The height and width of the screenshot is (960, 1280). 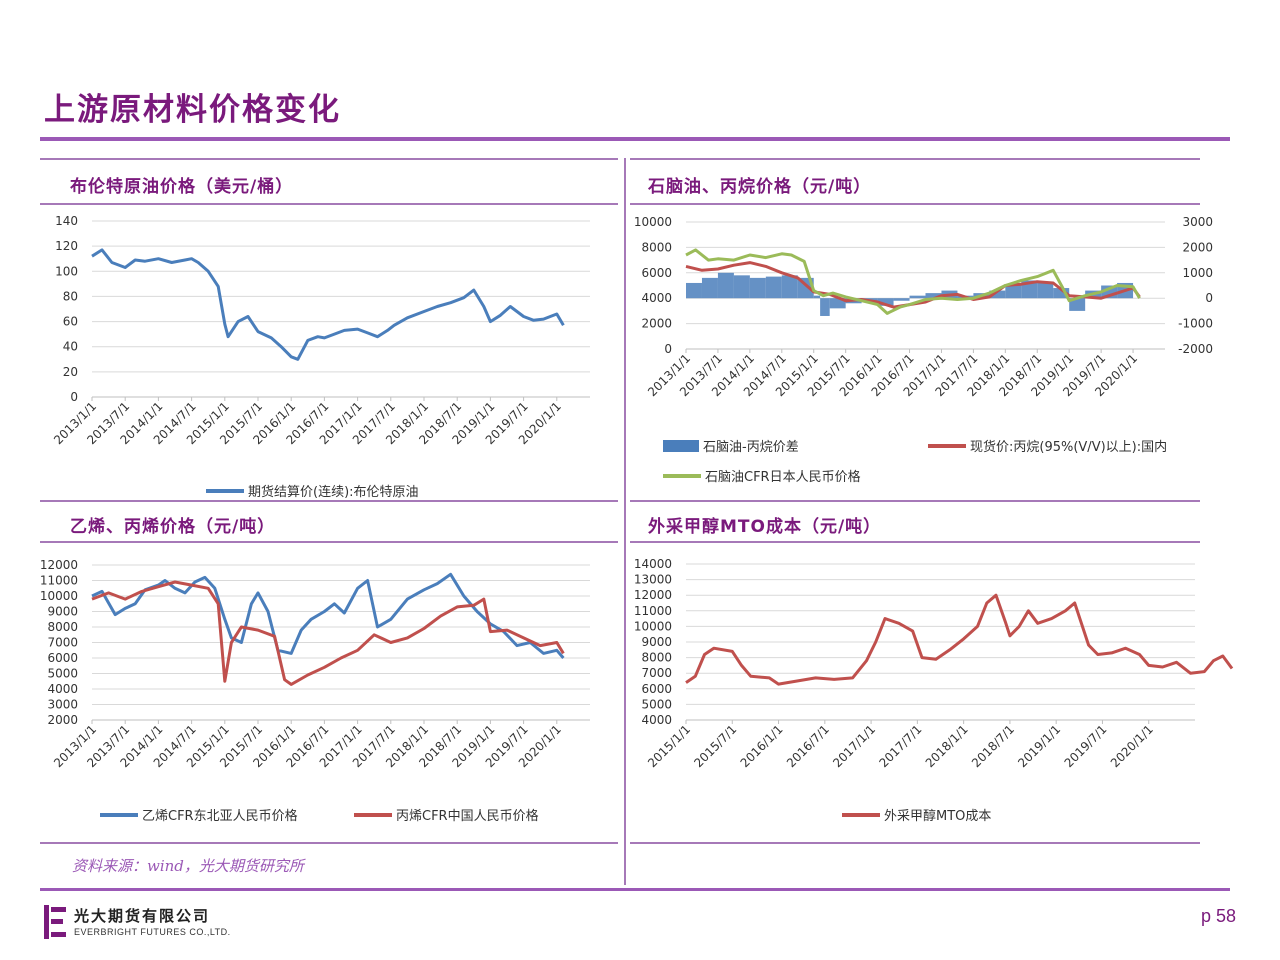 What do you see at coordinates (635, 889) in the screenshot?
I see `bottom-rule` at bounding box center [635, 889].